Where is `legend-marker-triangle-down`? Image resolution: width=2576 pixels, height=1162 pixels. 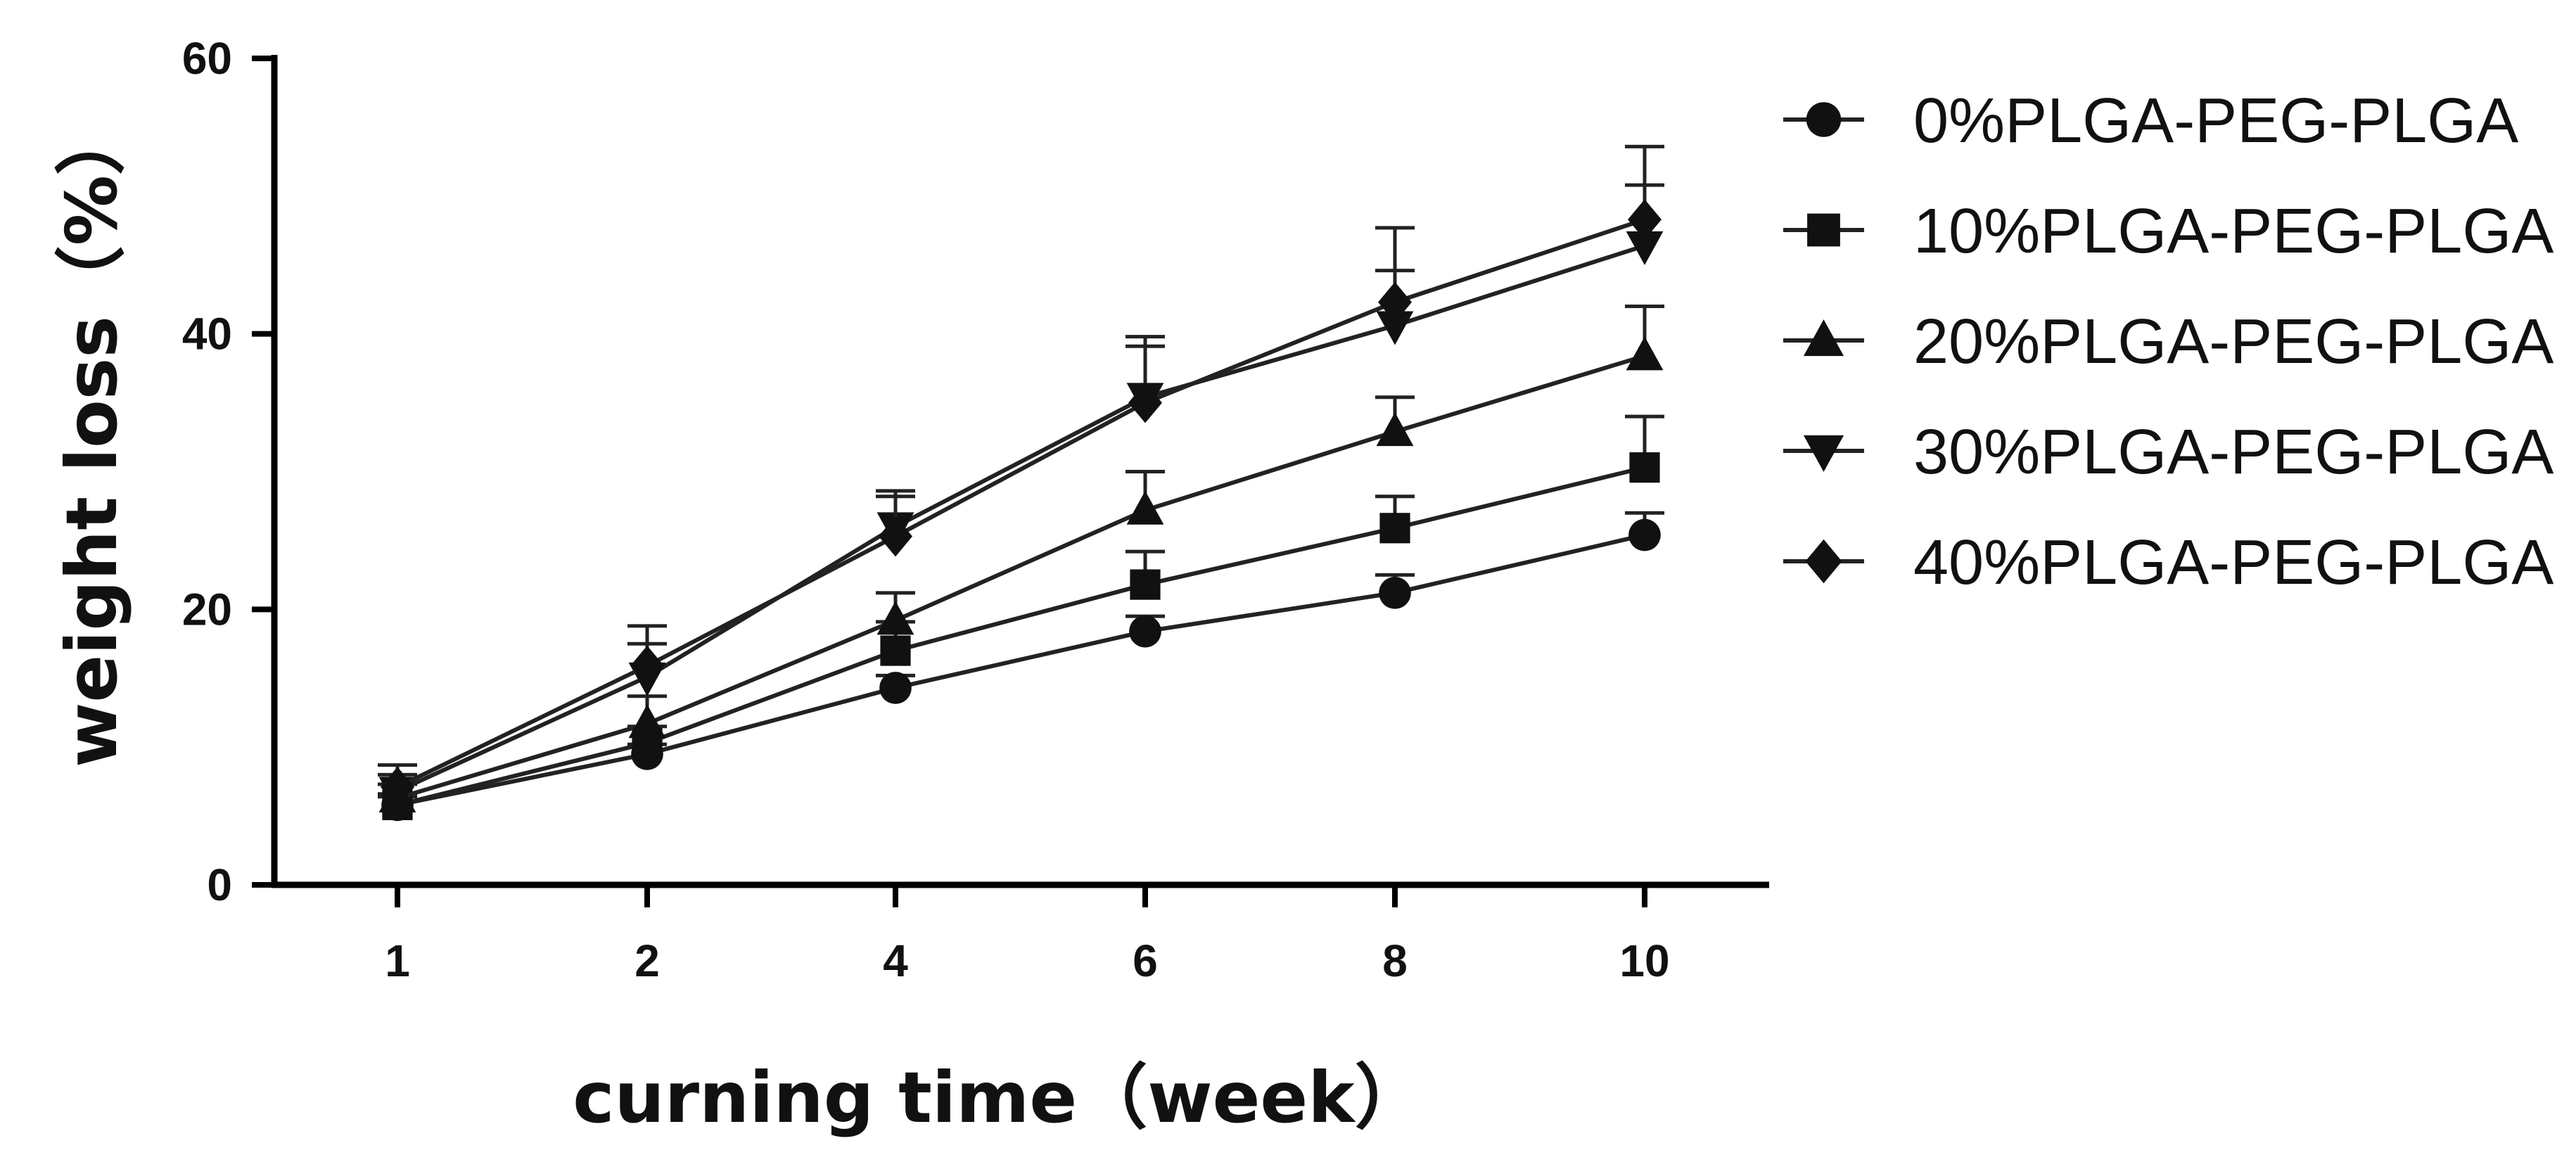 legend-marker-triangle-down is located at coordinates (1823, 453).